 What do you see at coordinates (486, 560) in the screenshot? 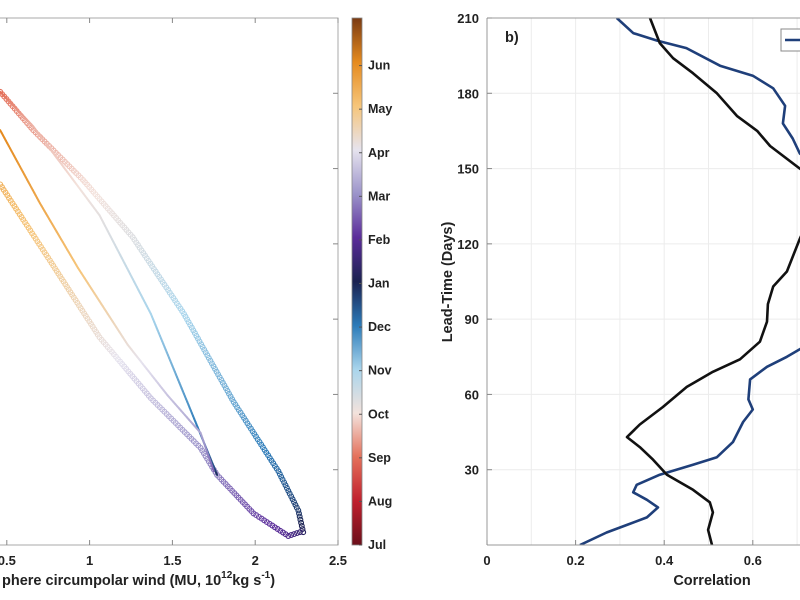
I see `x-tick-label: 0` at bounding box center [486, 560].